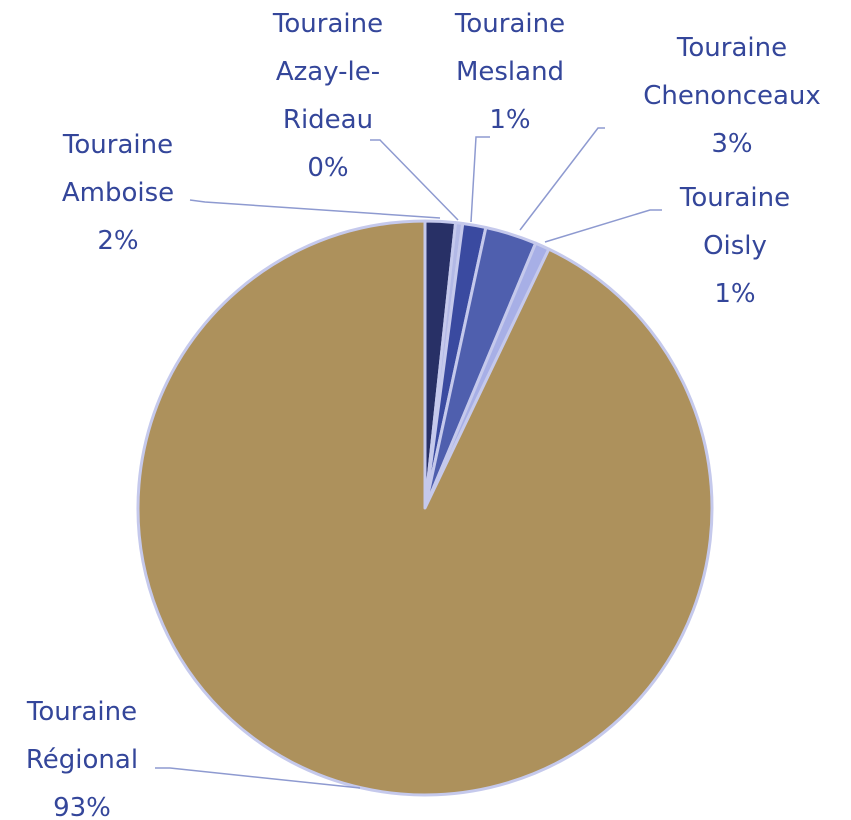 Image resolution: width=851 pixels, height=820 pixels. I want to click on data-label: Touraine Mesland 1%, so click(510, 72).